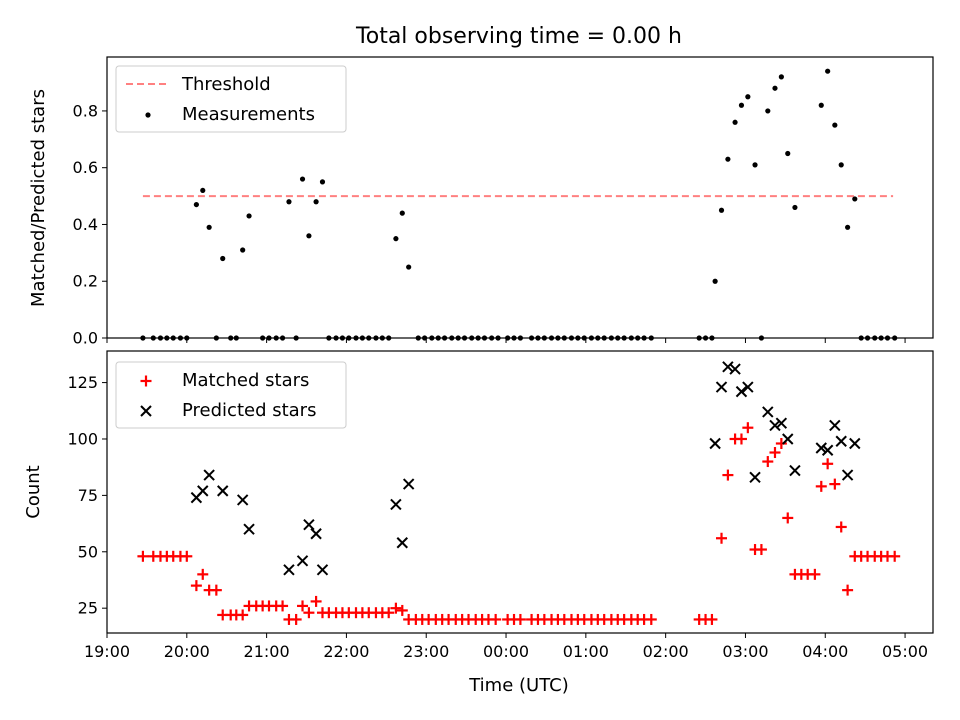 Image resolution: width=960 pixels, height=720 pixels. I want to click on legend-measurements-label: Measurements, so click(248, 114).